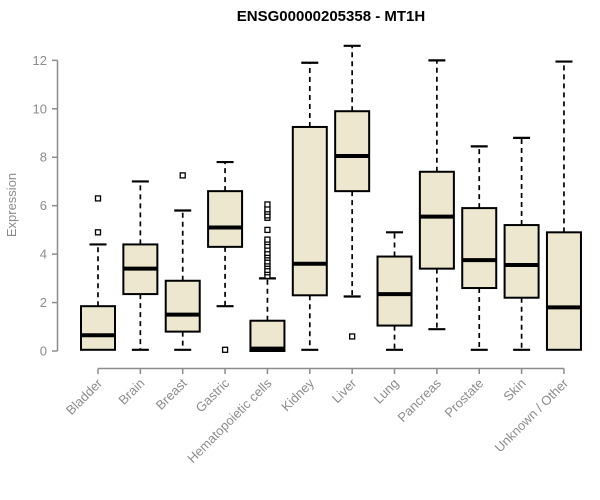  Describe the element at coordinates (43, 351) in the screenshot. I see `y-tick-label: 0` at that location.